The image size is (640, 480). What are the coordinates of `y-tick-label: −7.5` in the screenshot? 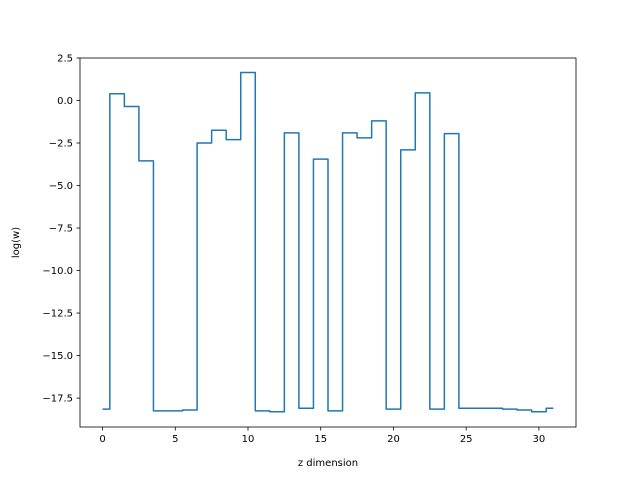 It's located at (61, 229).